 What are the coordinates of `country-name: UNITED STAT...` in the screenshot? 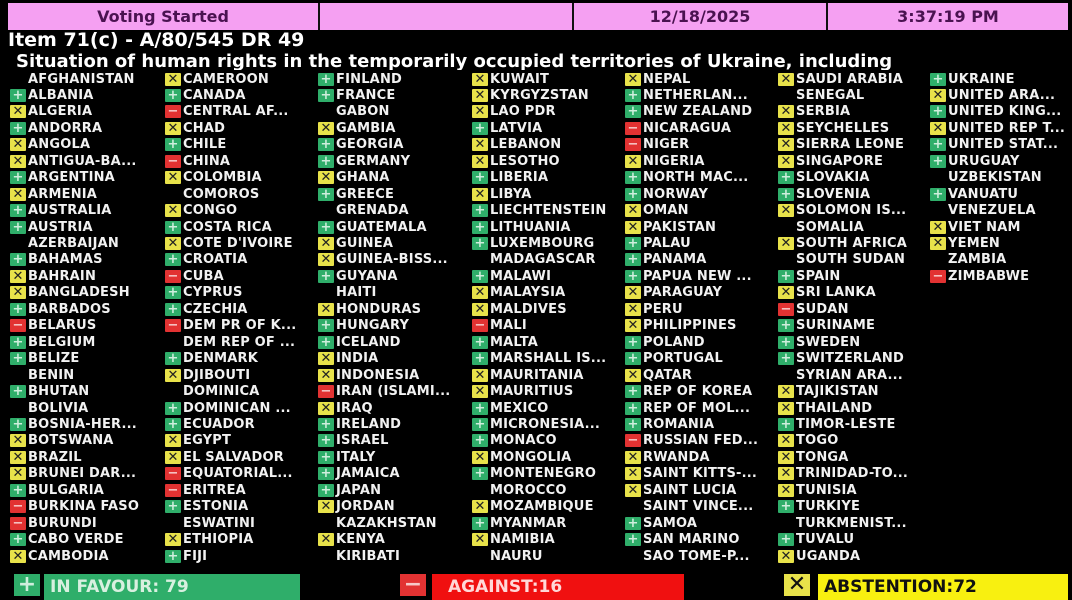 It's located at (1003, 145).